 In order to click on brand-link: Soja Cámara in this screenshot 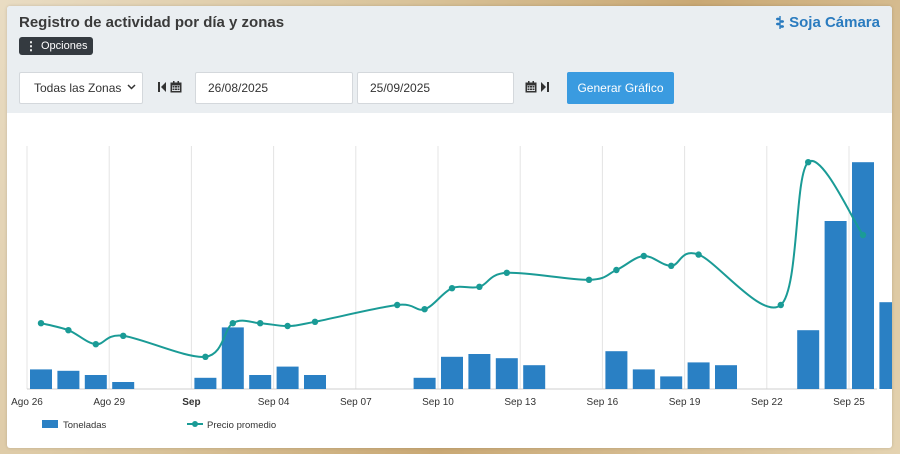, I will do `click(827, 22)`.